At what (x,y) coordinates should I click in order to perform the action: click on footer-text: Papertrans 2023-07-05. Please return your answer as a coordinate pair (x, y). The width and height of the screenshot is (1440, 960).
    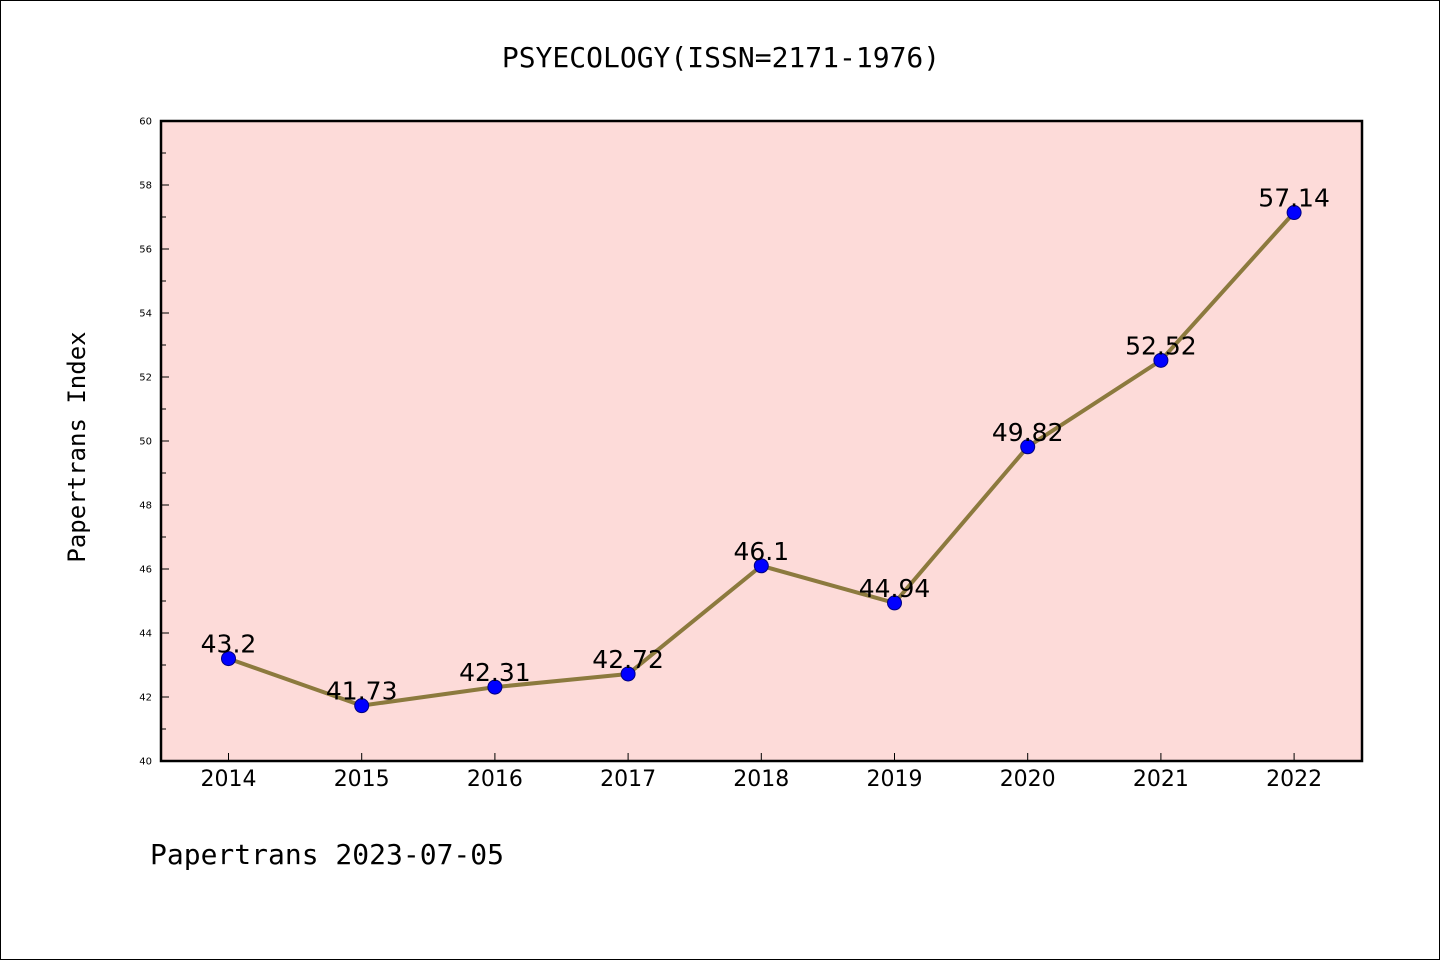
    Looking at the image, I should click on (327, 854).